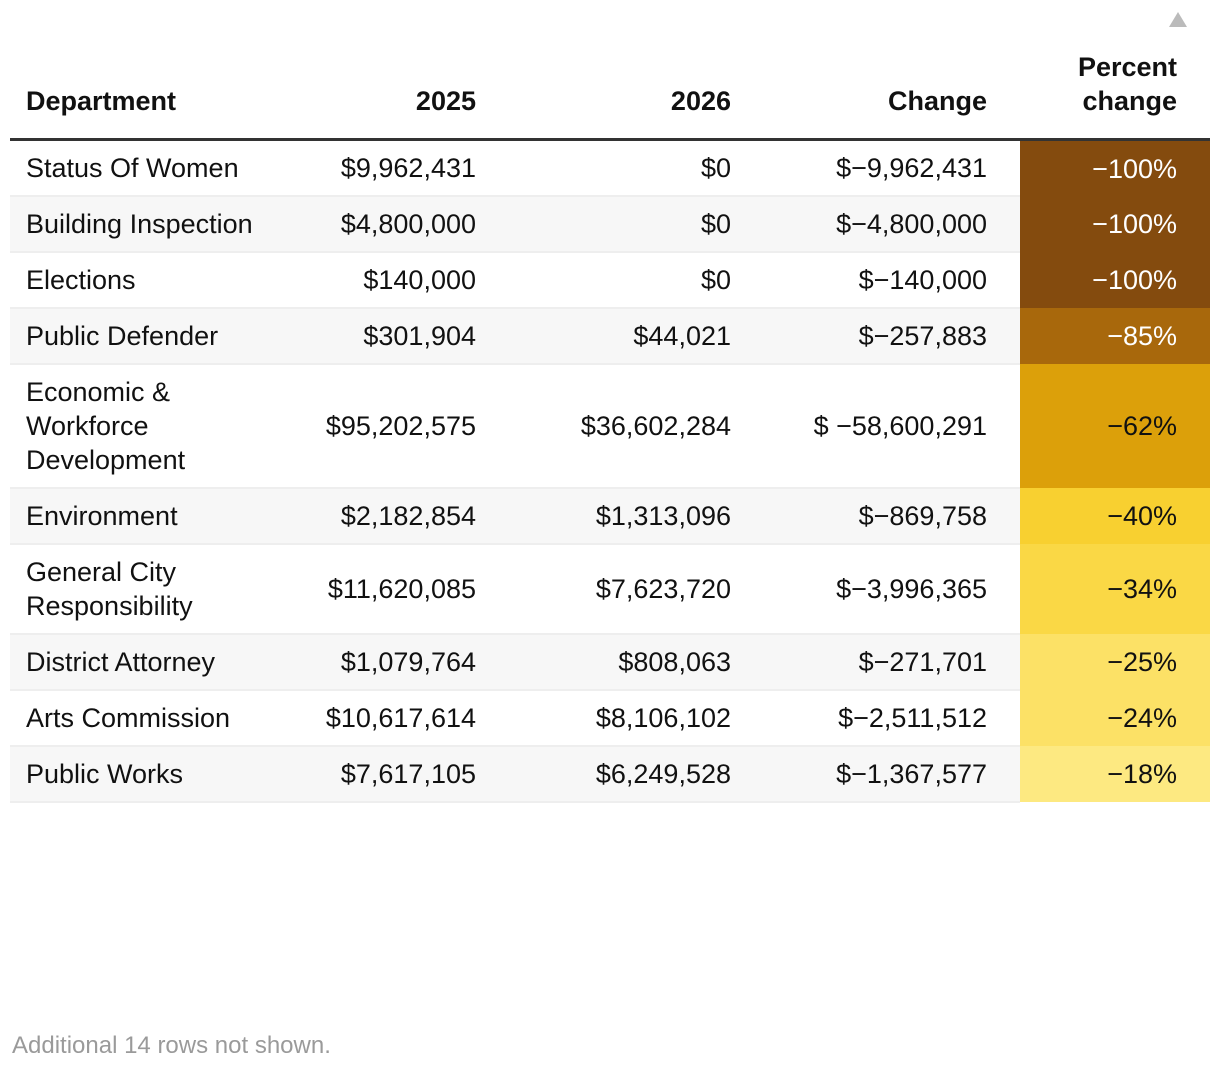 Image resolution: width=1220 pixels, height=1072 pixels. Describe the element at coordinates (140, 224) in the screenshot. I see `department-cell: Building Inspection` at that location.